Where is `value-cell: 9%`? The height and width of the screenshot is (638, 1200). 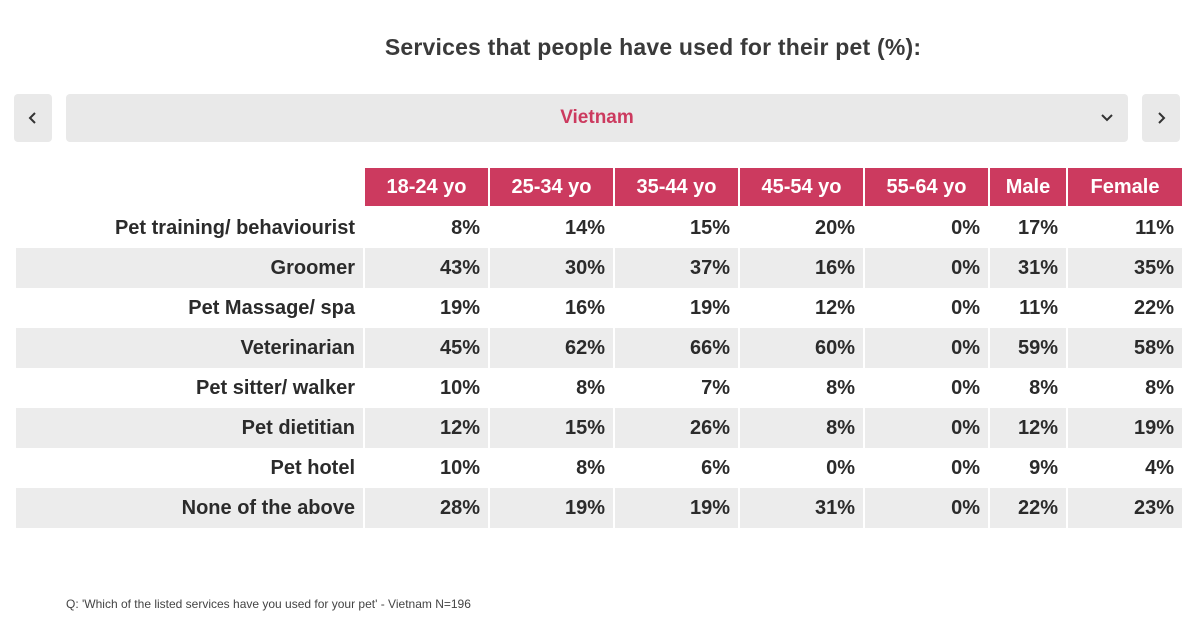 value-cell: 9% is located at coordinates (1043, 467).